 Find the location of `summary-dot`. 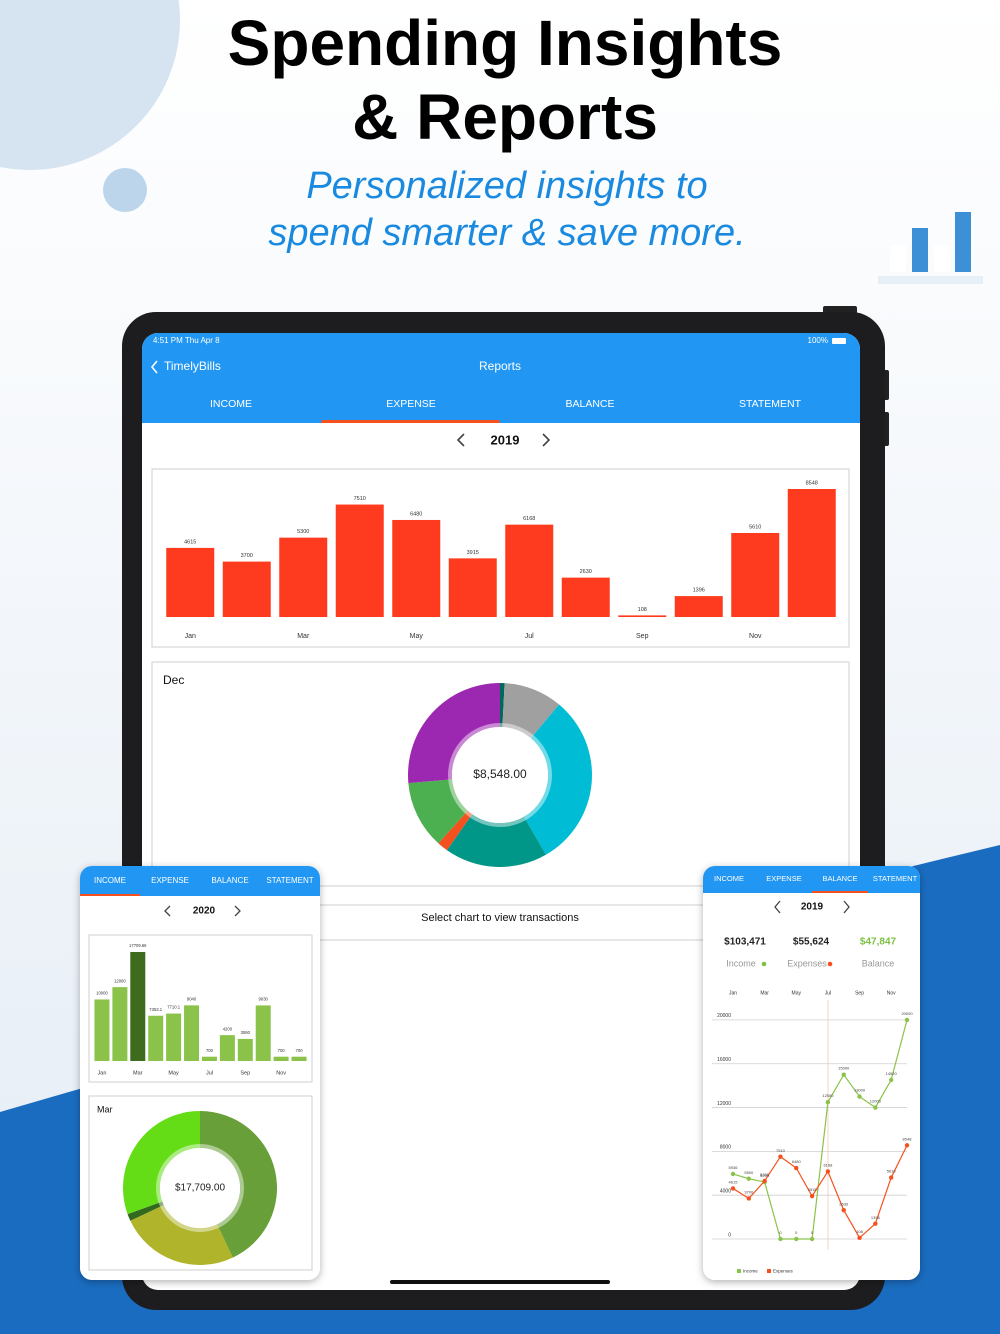

summary-dot is located at coordinates (830, 964).